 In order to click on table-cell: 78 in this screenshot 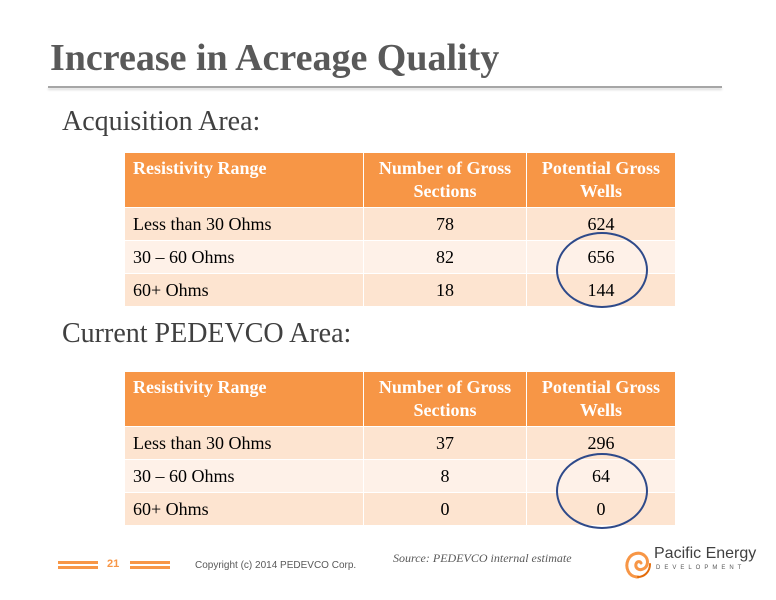, I will do `click(445, 224)`.